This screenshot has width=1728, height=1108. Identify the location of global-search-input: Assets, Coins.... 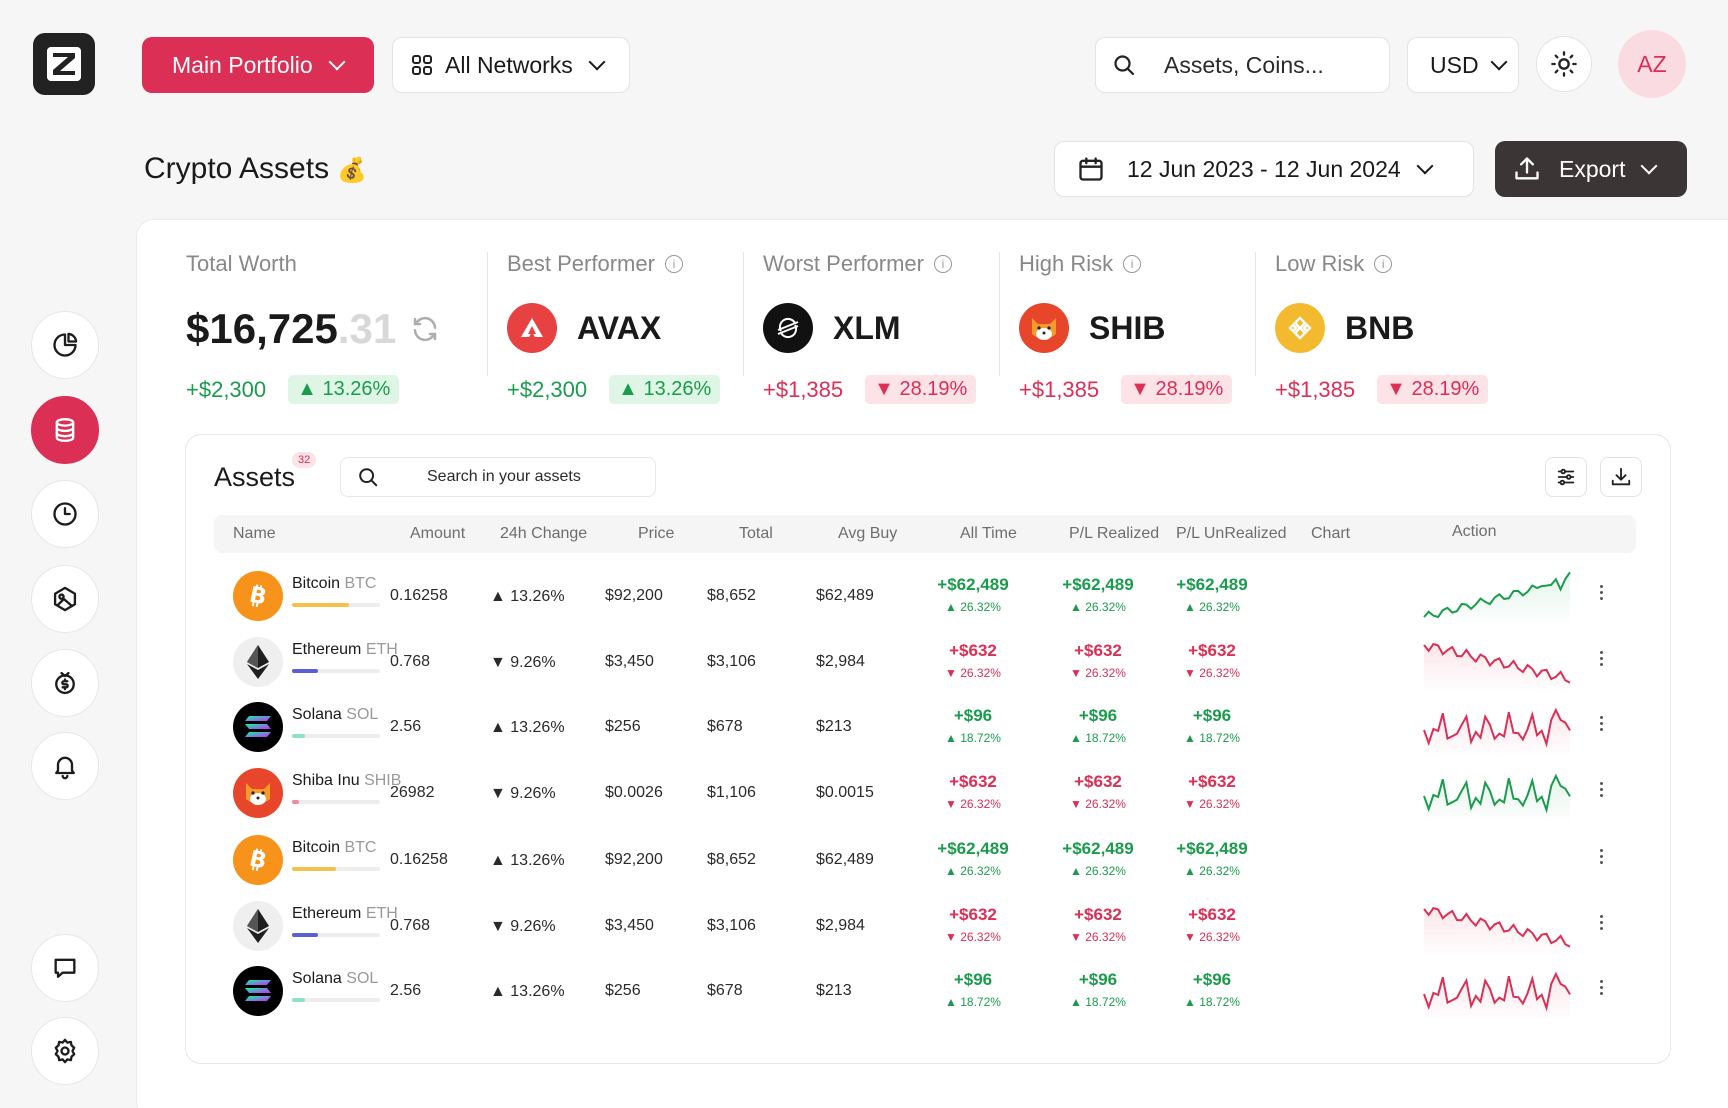
(1242, 65).